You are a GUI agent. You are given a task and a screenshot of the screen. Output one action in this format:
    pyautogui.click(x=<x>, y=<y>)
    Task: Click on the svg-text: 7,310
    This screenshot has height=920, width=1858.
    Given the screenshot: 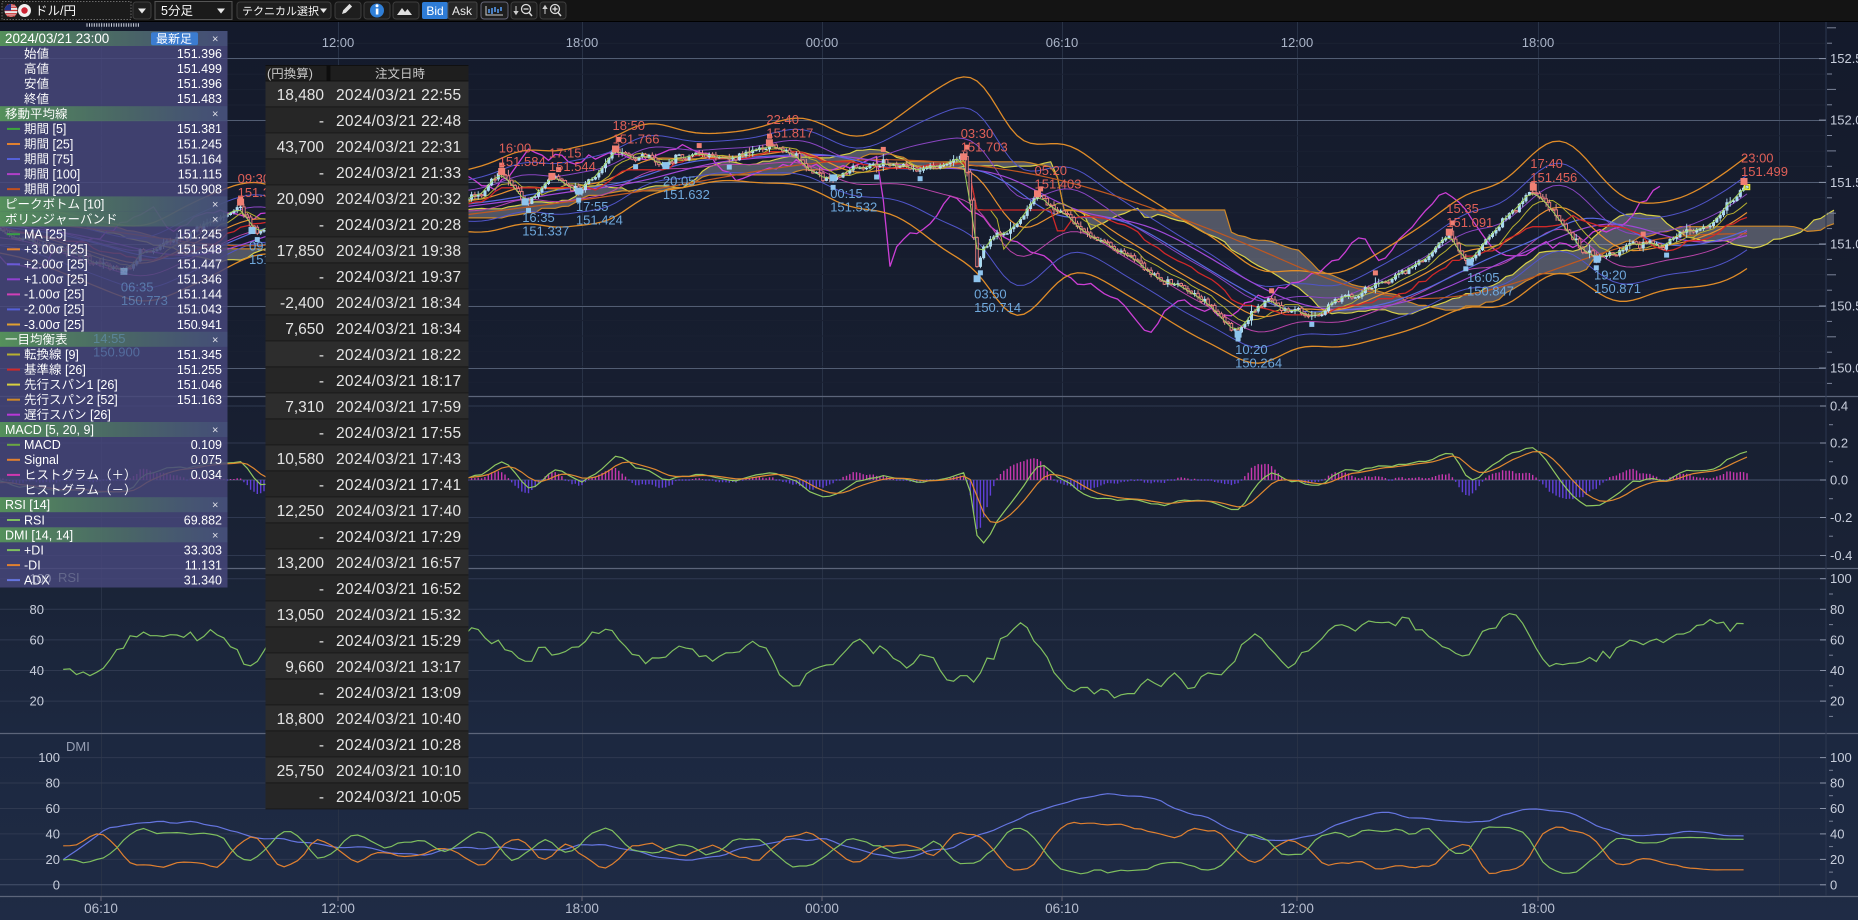 What is the action you would take?
    pyautogui.click(x=304, y=407)
    